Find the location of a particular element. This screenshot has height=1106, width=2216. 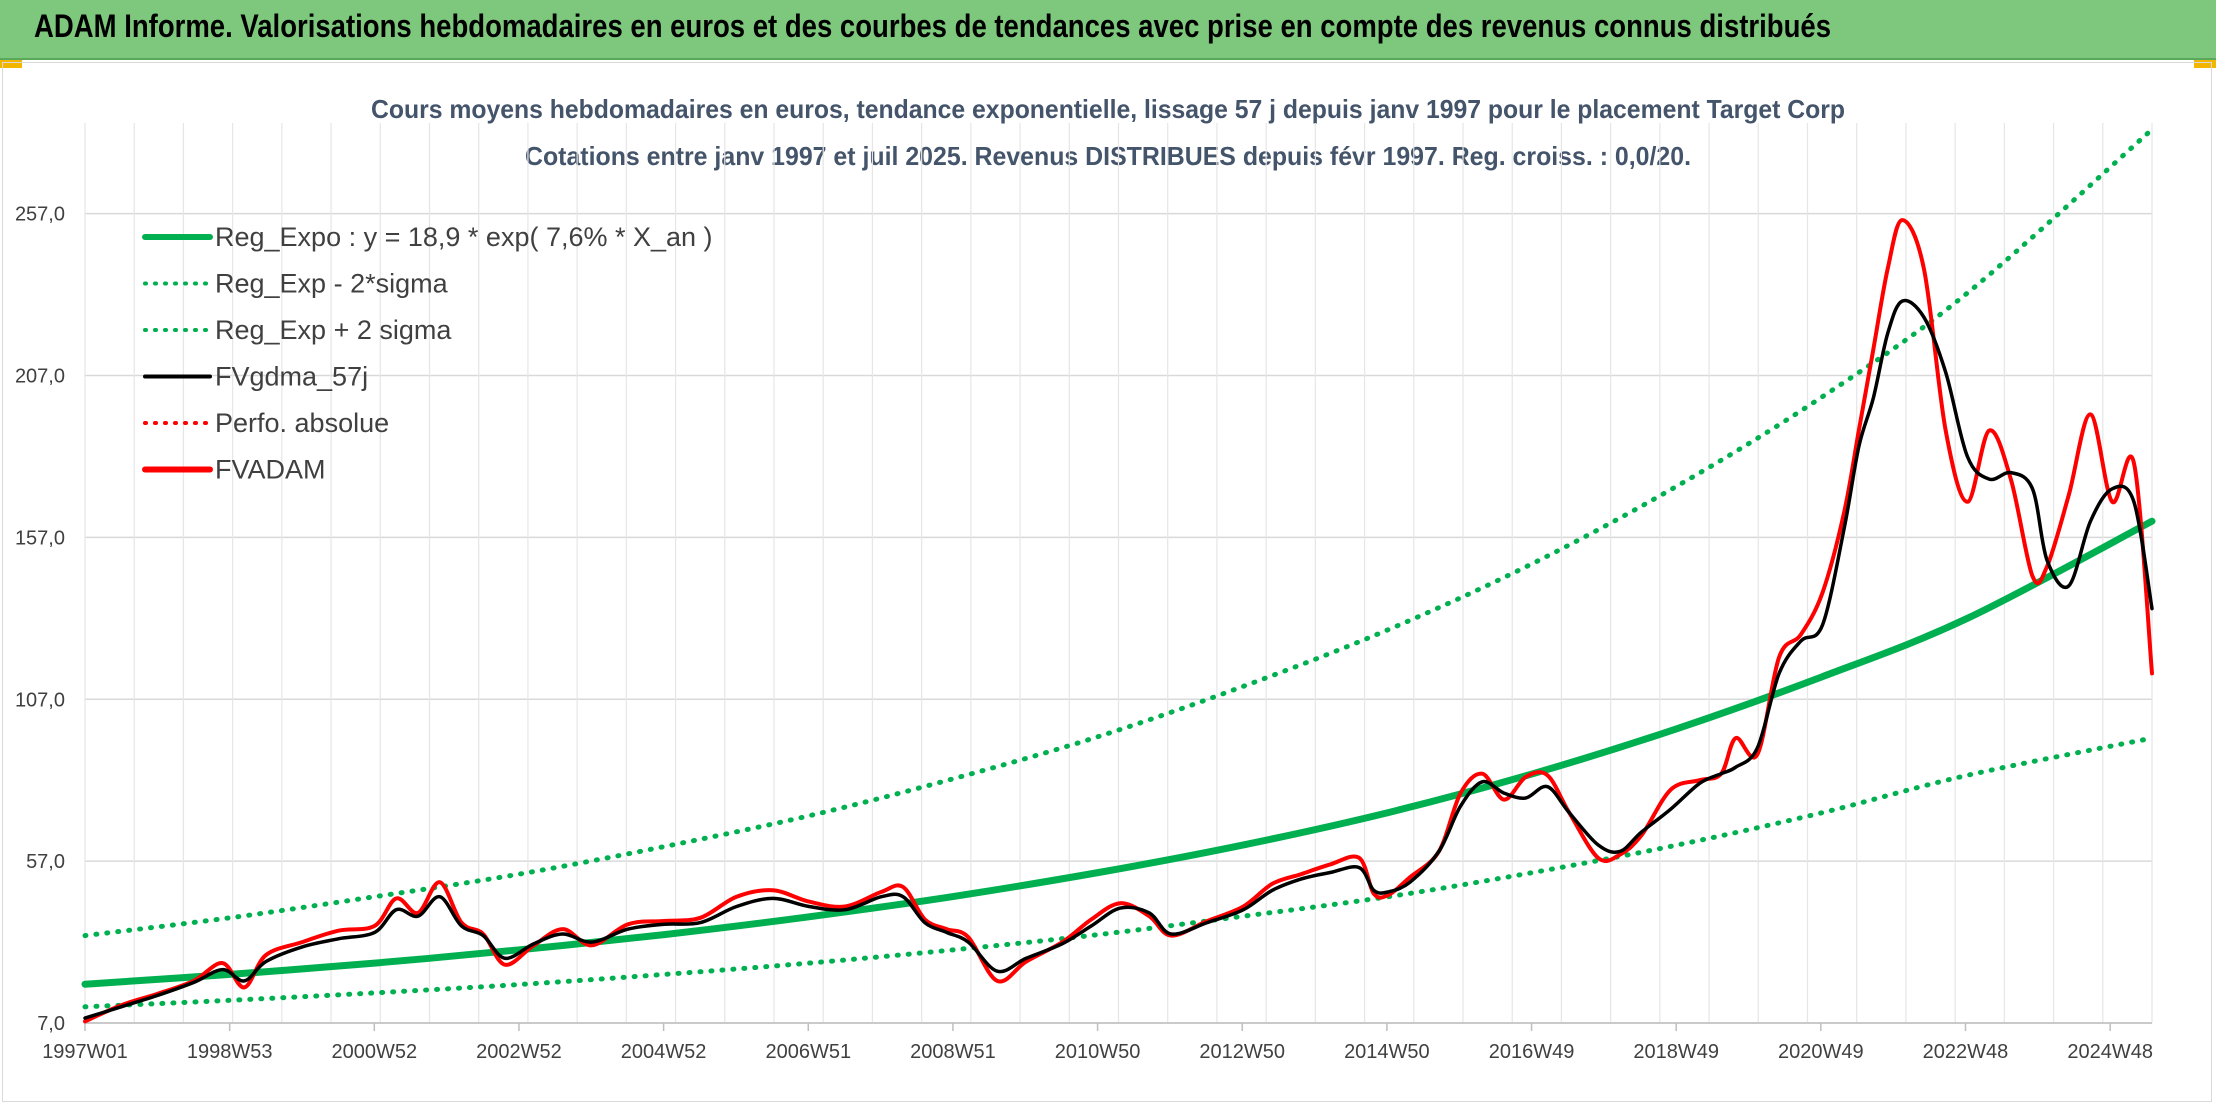

legend-label: Reg_Exp + 2 sigma is located at coordinates (333, 330).